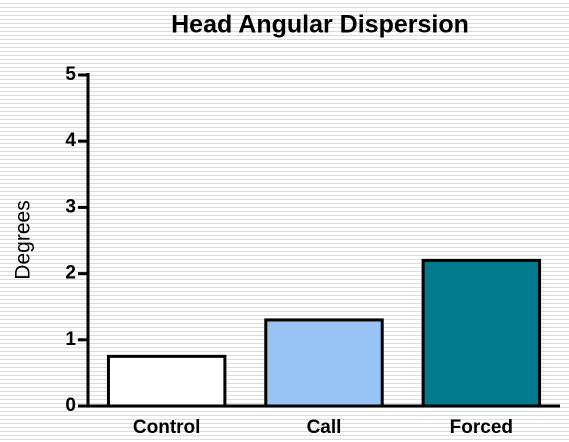  I want to click on y-axis-label: Degrees, so click(23, 239).